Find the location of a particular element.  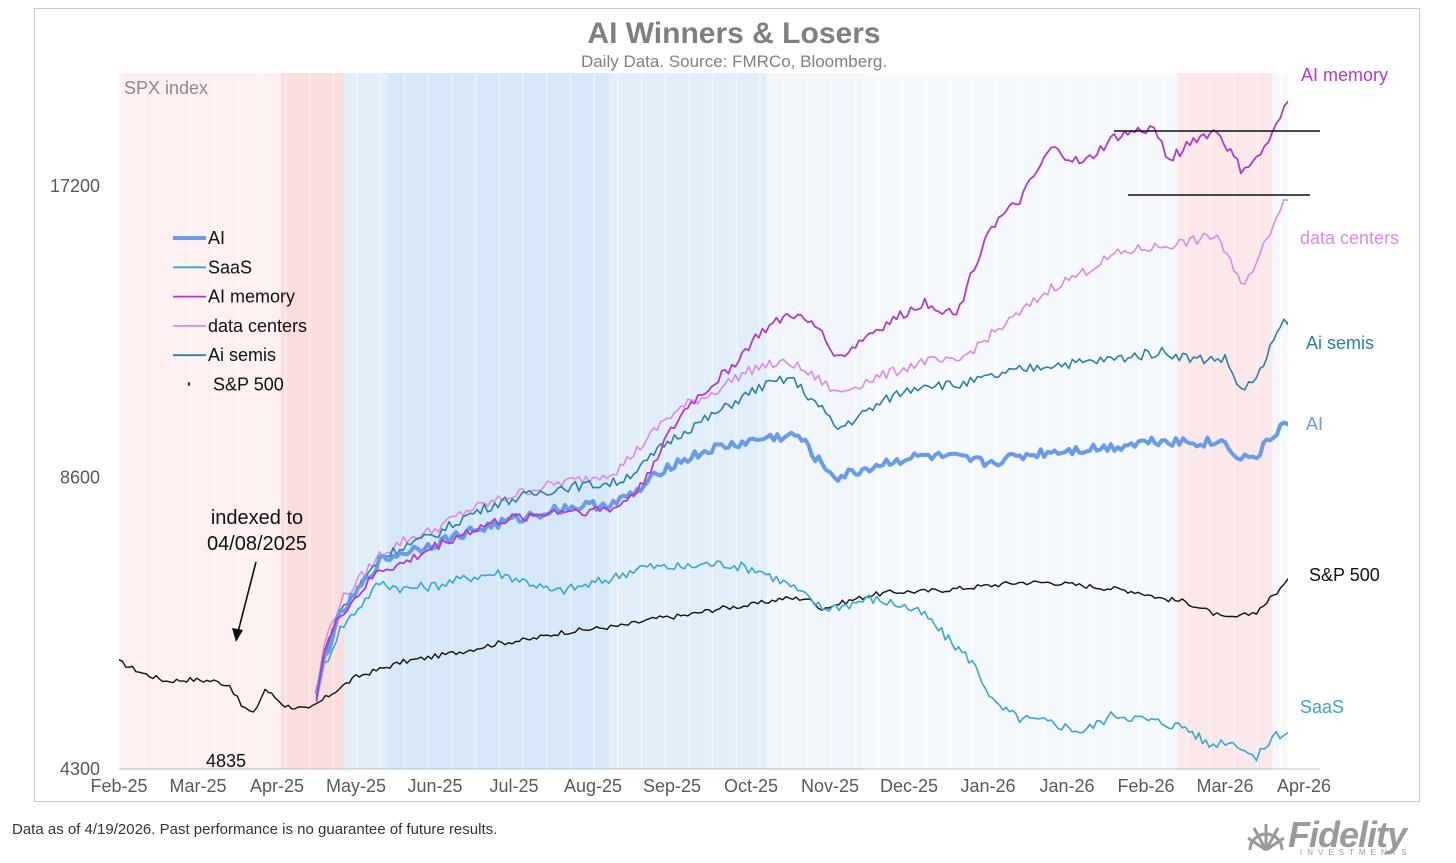

logo-wordmark: Fidelity is located at coordinates (1347, 834).